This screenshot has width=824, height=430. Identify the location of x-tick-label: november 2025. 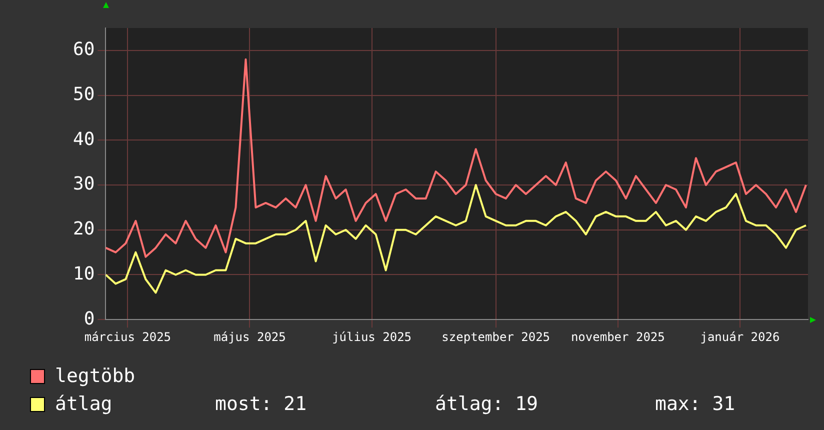
(617, 337).